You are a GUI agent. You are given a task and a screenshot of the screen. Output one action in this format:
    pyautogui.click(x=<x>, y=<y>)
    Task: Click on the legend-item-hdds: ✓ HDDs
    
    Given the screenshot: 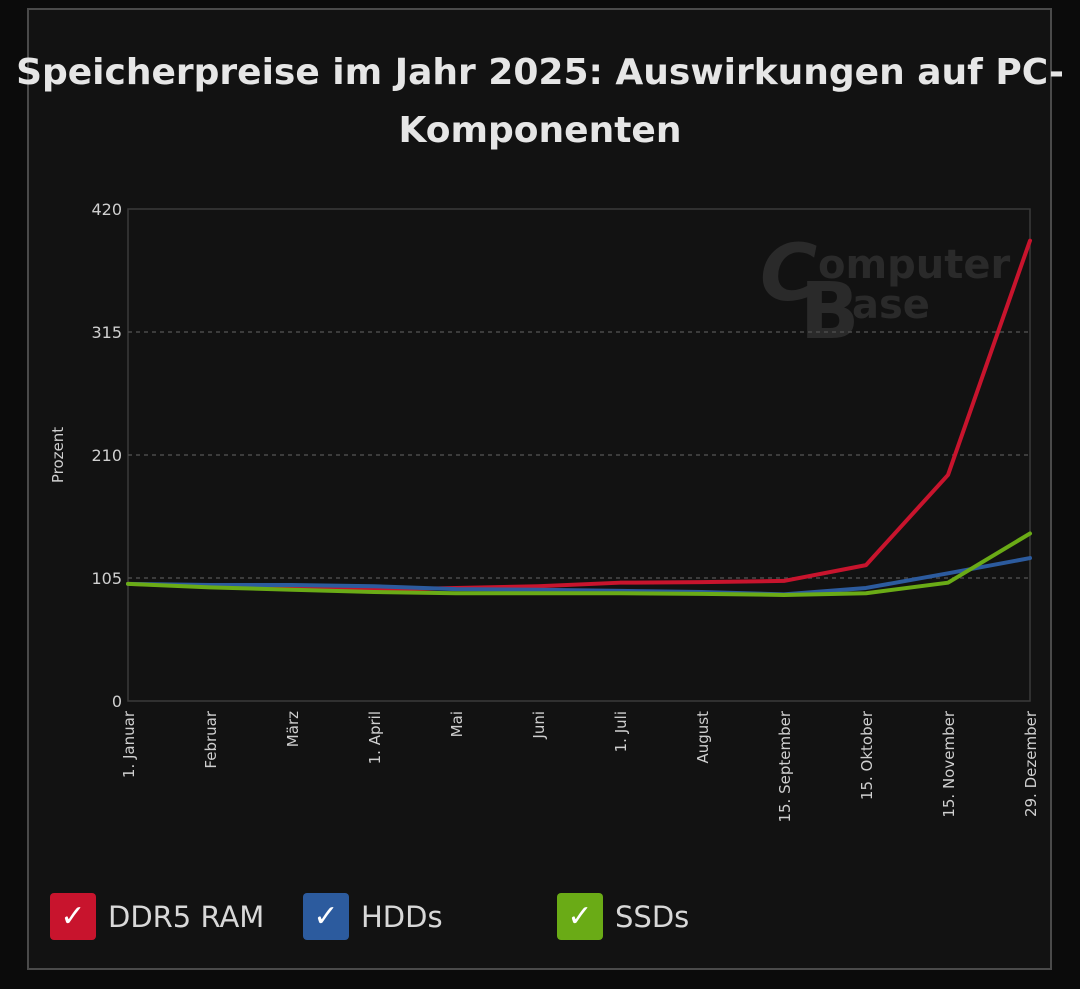 What is the action you would take?
    pyautogui.click(x=373, y=916)
    